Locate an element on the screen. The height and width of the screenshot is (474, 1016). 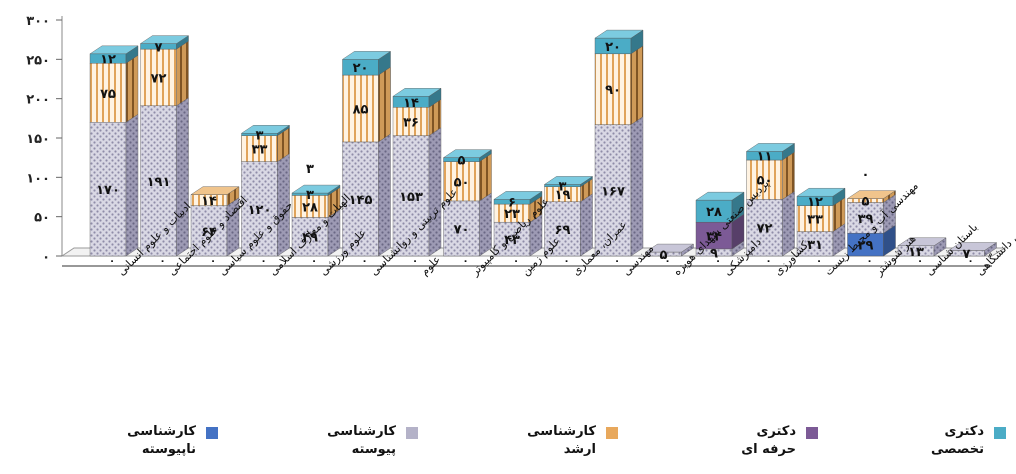
y-tick-label: ۲۰۰ is located at coordinates (38, 100).